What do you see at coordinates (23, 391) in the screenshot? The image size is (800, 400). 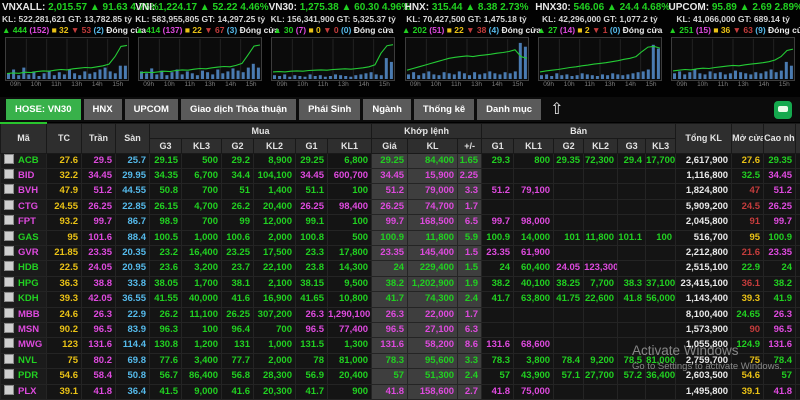 I see `cell-symbol: PLX` at bounding box center [23, 391].